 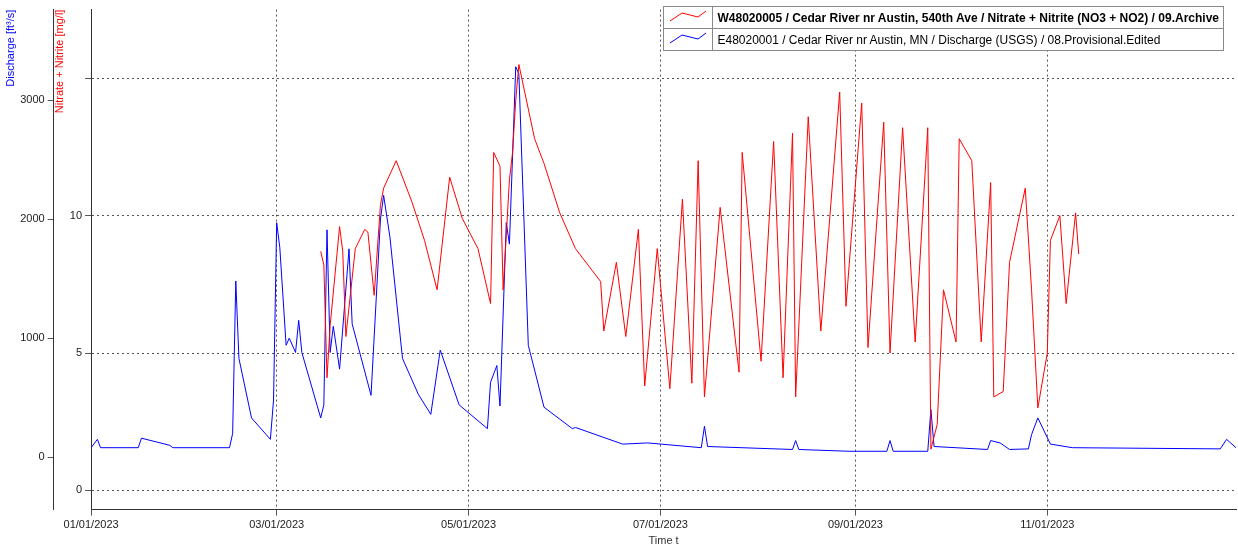 What do you see at coordinates (660, 524) in the screenshot?
I see `x-tick-label: 07/01/2023` at bounding box center [660, 524].